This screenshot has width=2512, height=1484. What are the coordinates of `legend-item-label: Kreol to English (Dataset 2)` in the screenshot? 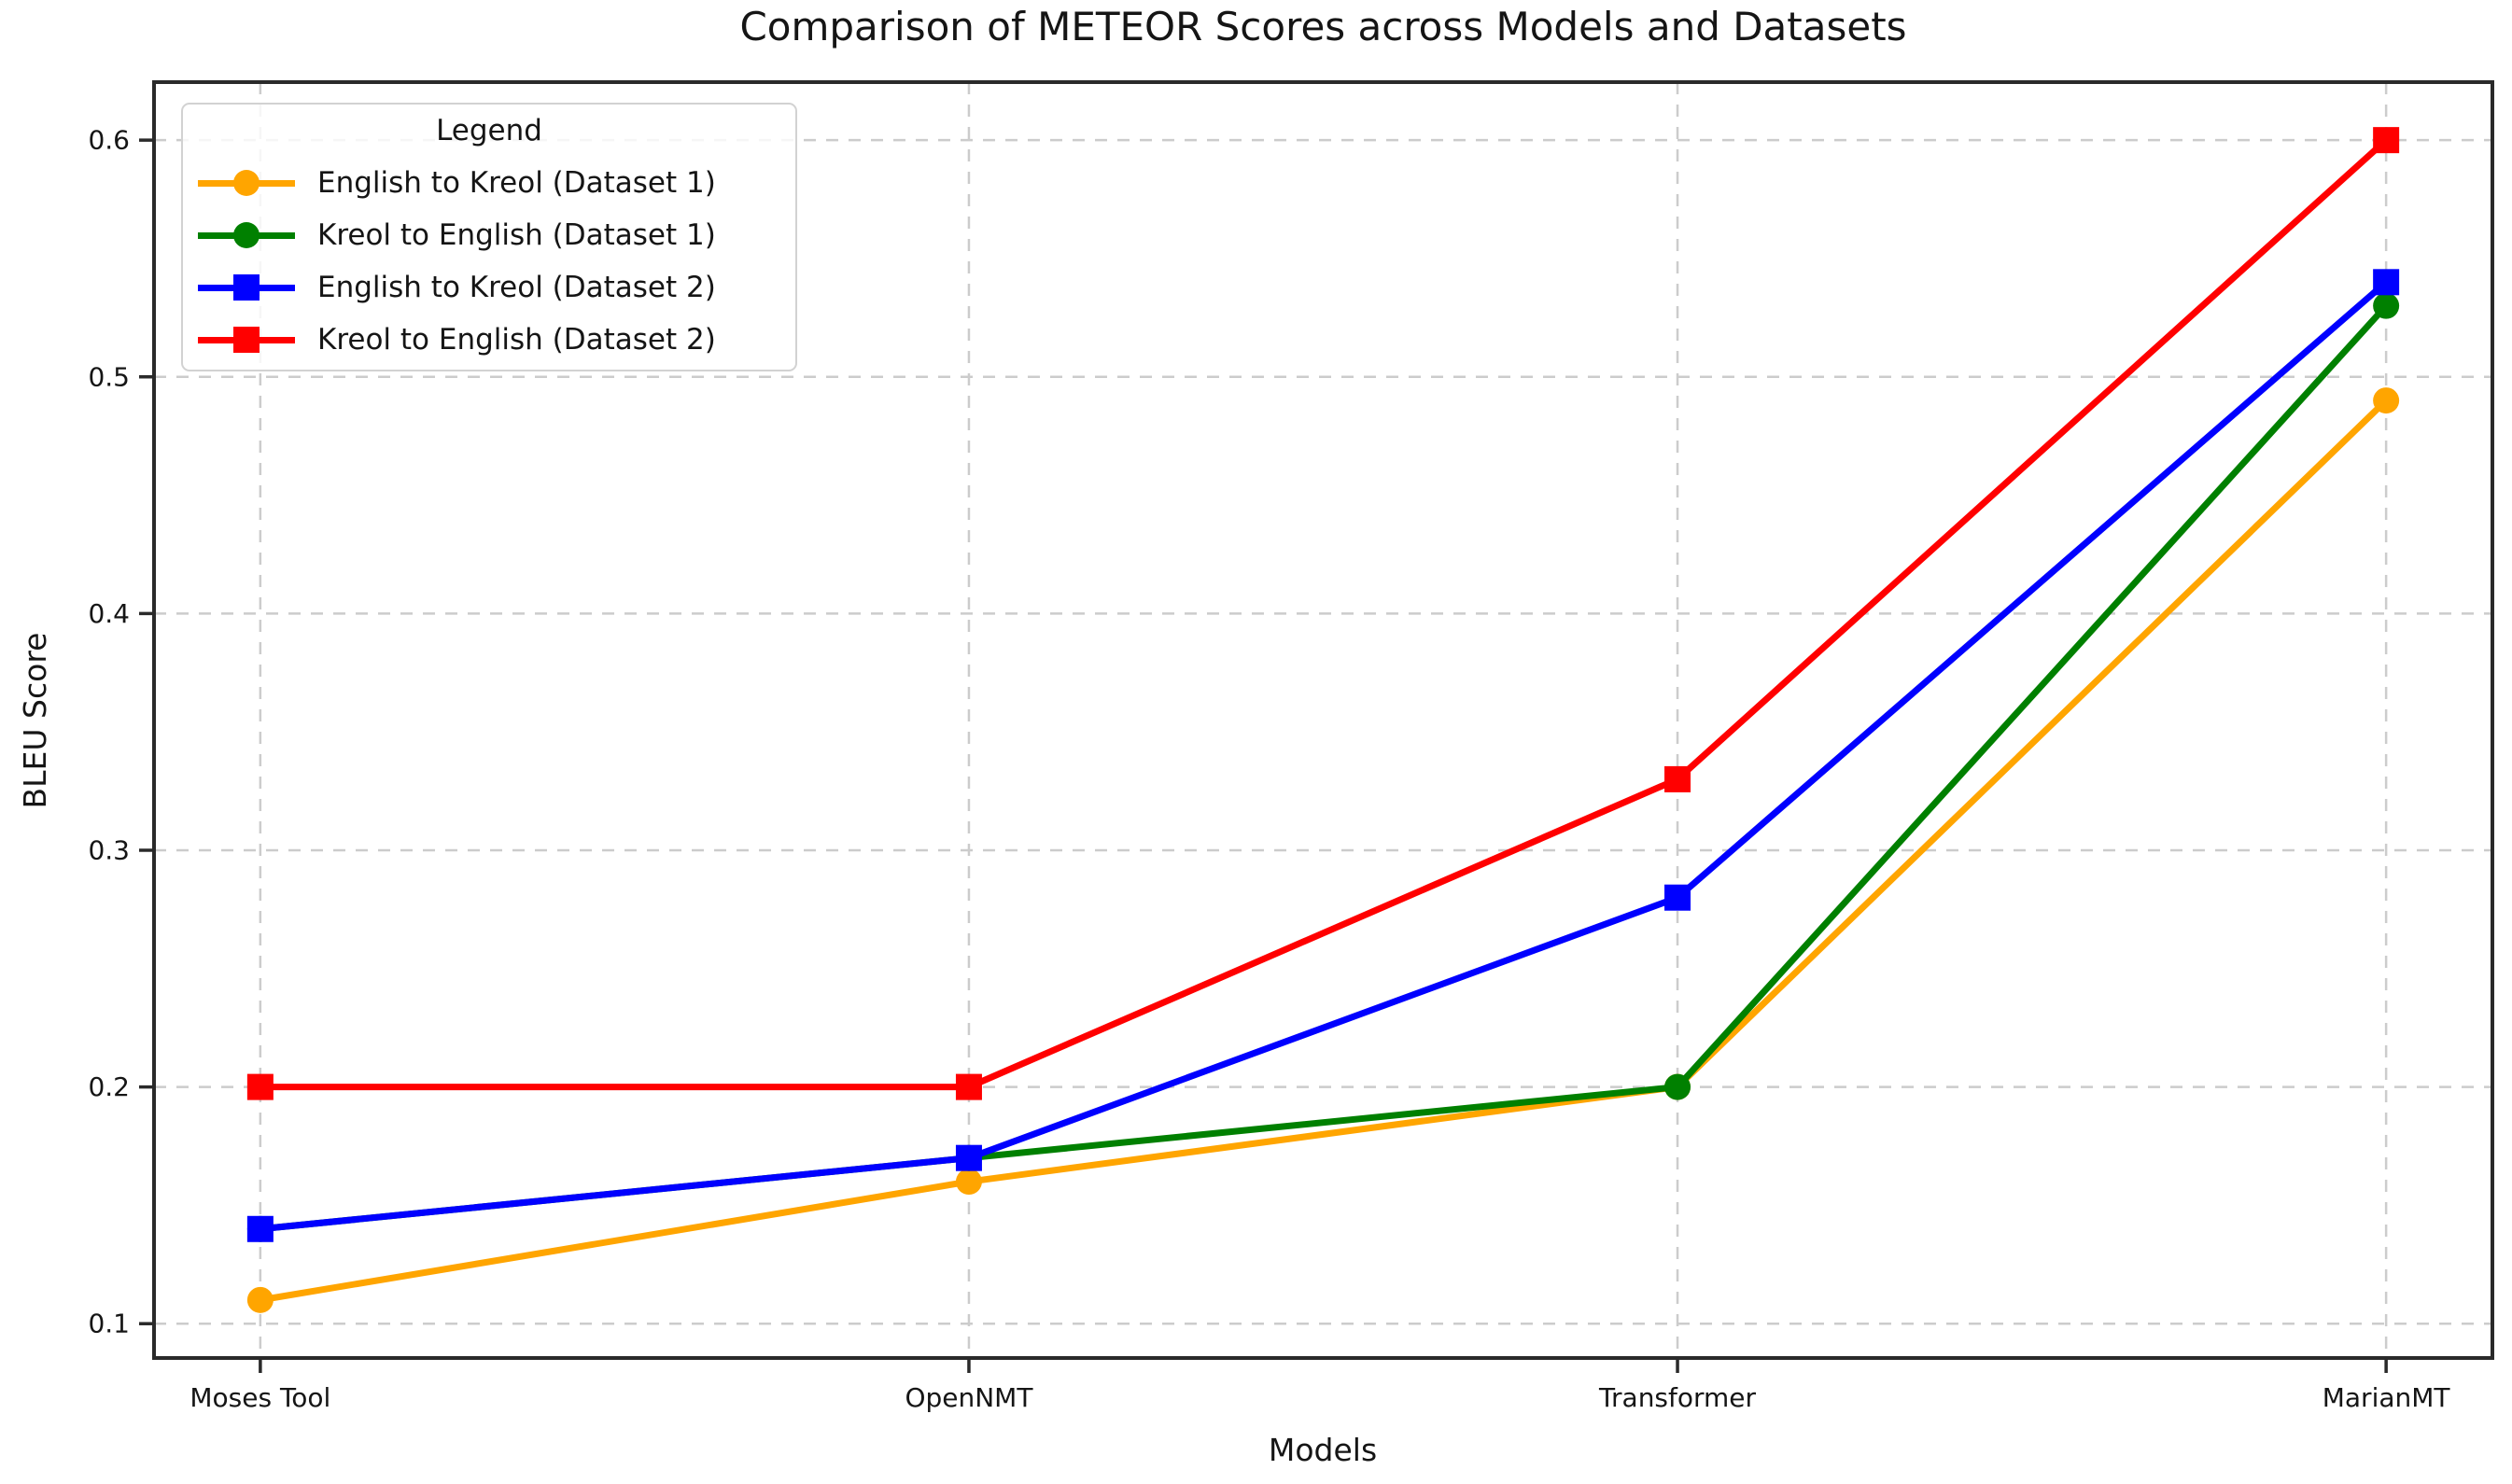 It's located at (516, 340).